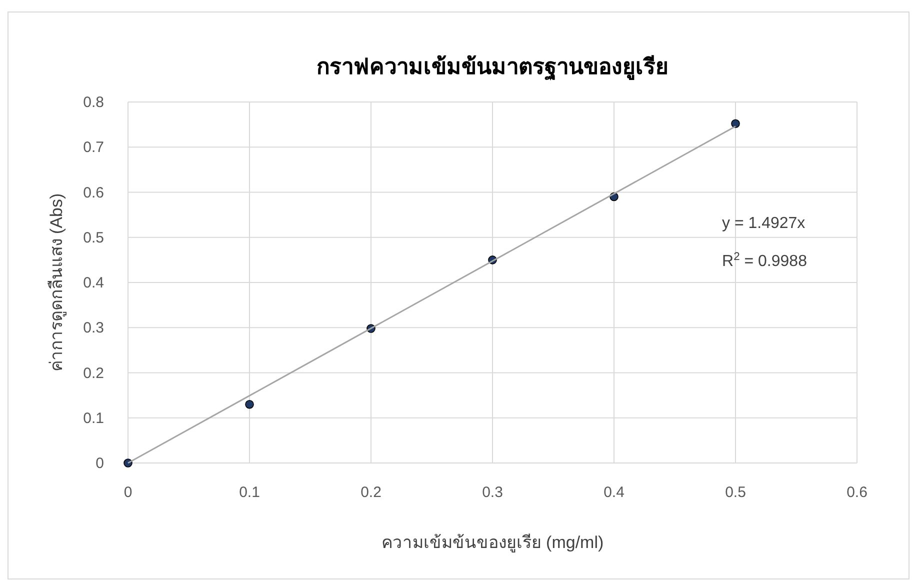  Describe the element at coordinates (93, 193) in the screenshot. I see `y-tick-label: 0.6` at that location.